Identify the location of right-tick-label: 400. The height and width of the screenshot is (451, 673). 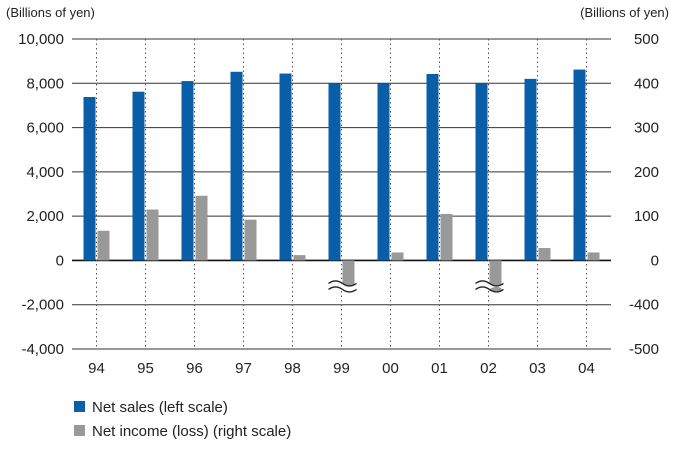
(646, 83).